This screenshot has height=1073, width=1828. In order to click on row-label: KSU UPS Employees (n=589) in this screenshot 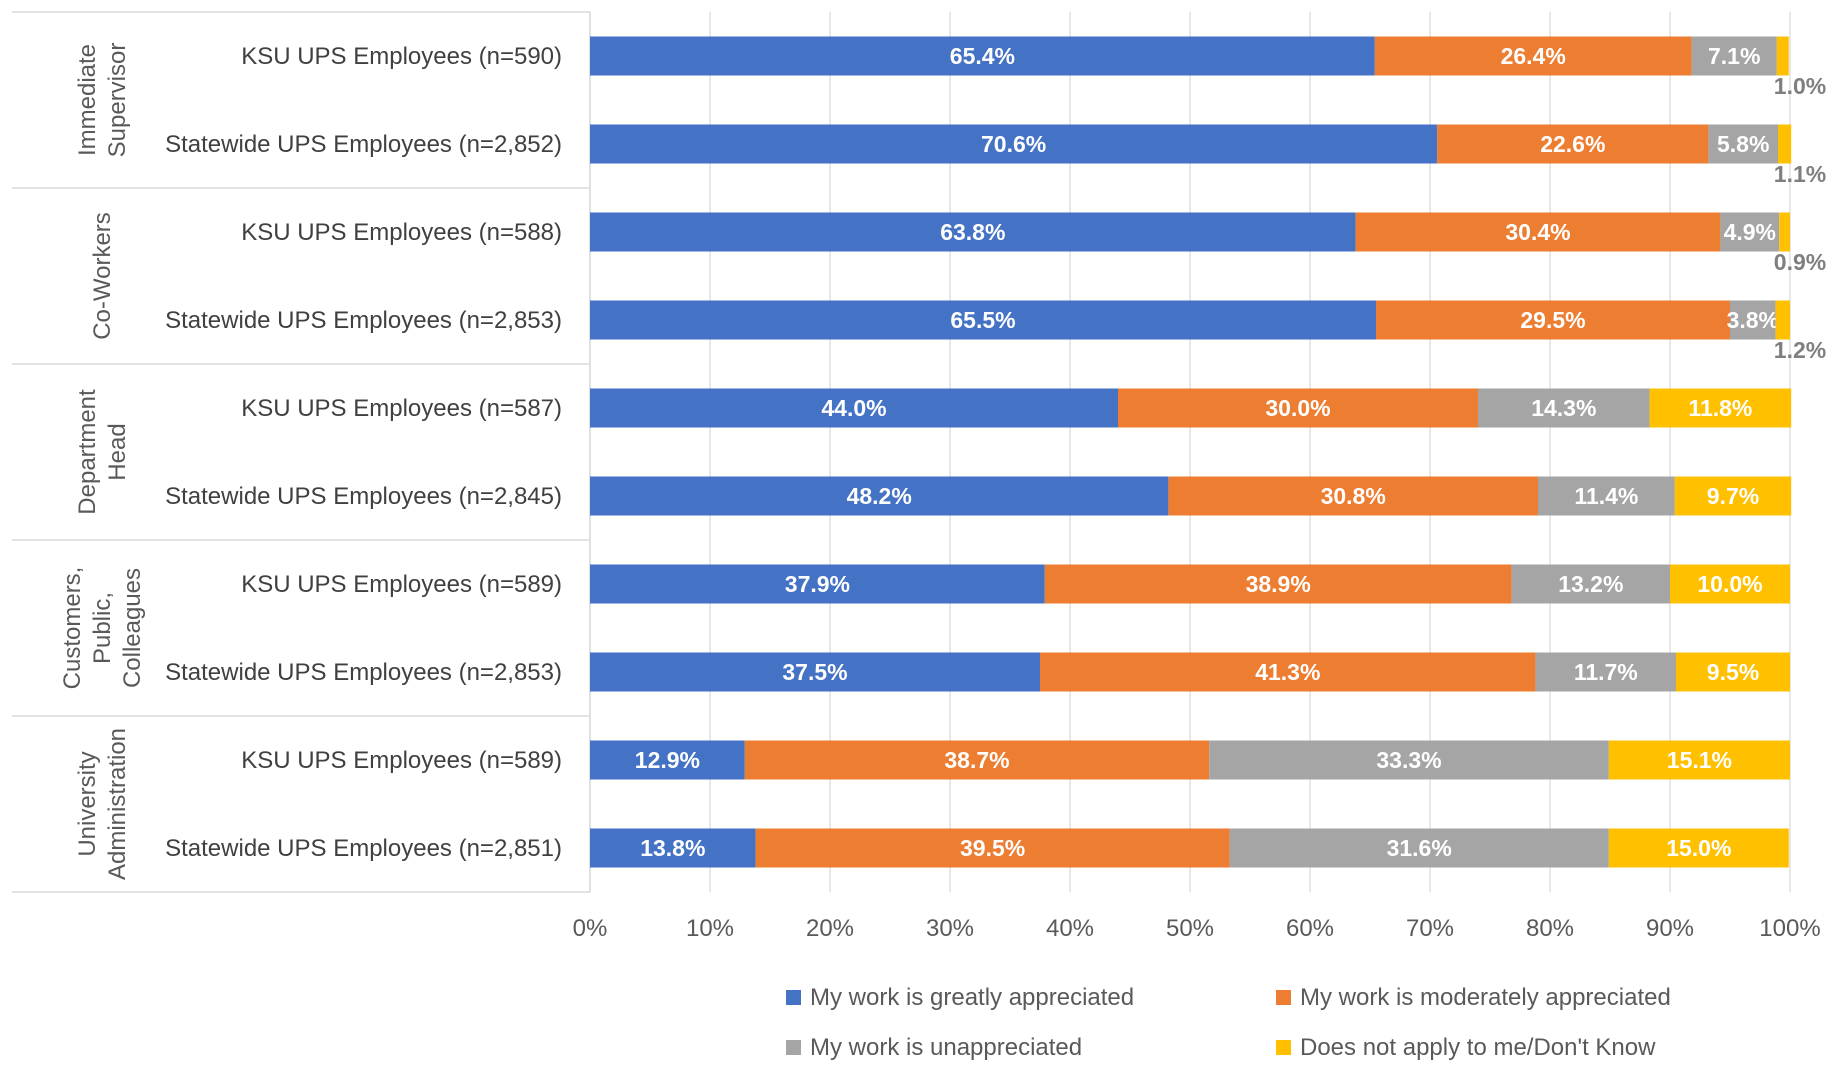, I will do `click(401, 760)`.